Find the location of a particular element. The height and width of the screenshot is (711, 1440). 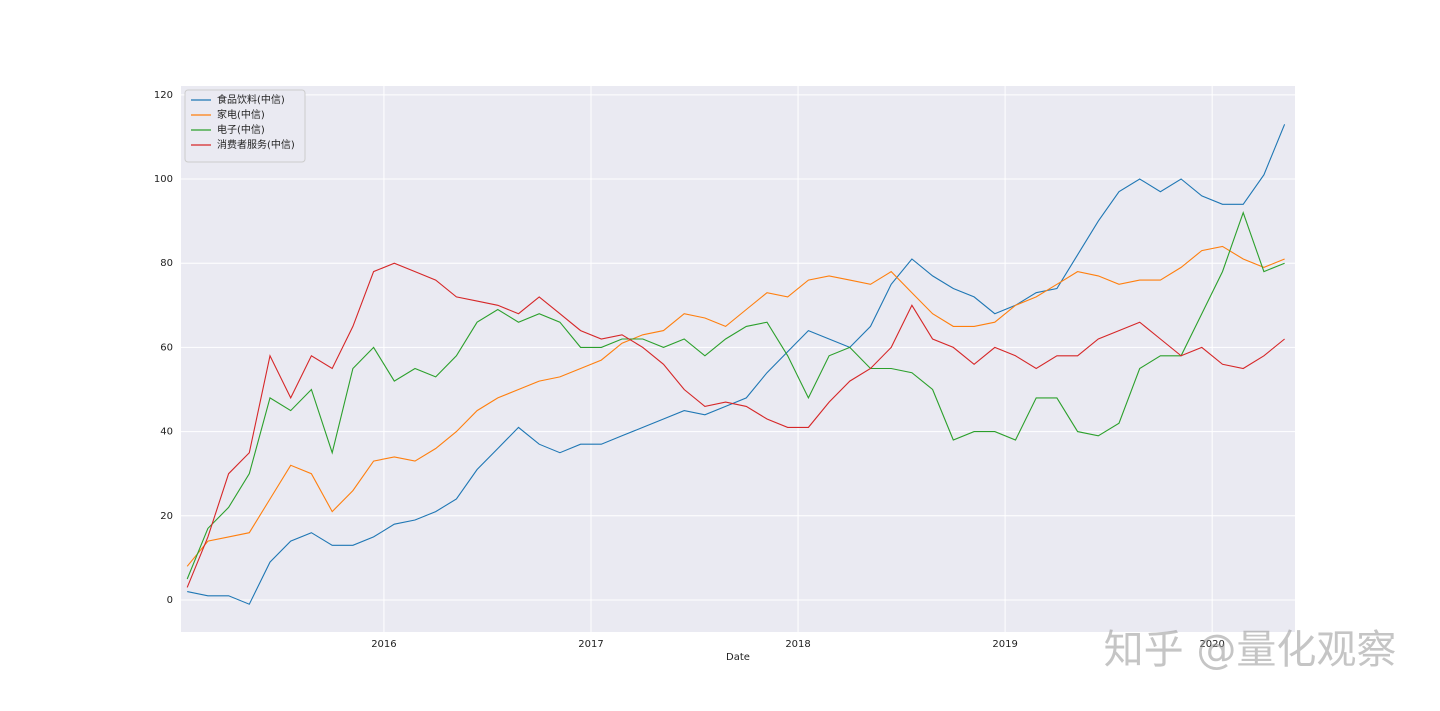

y-tick-label: 80 is located at coordinates (166, 263).